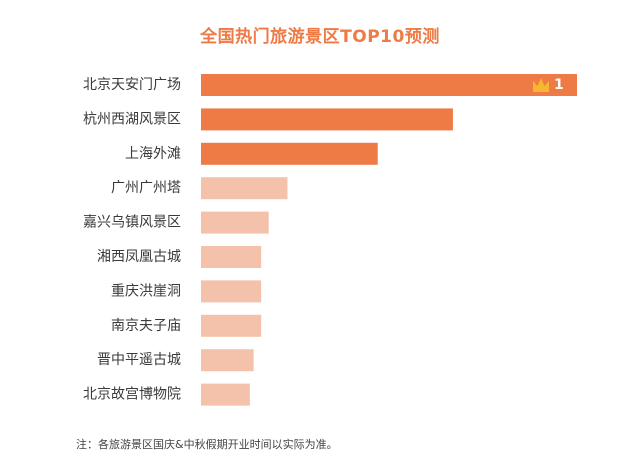 The image size is (640, 474). I want to click on chart-title: 全国热门旅游景区TOP10预测, so click(320, 37).